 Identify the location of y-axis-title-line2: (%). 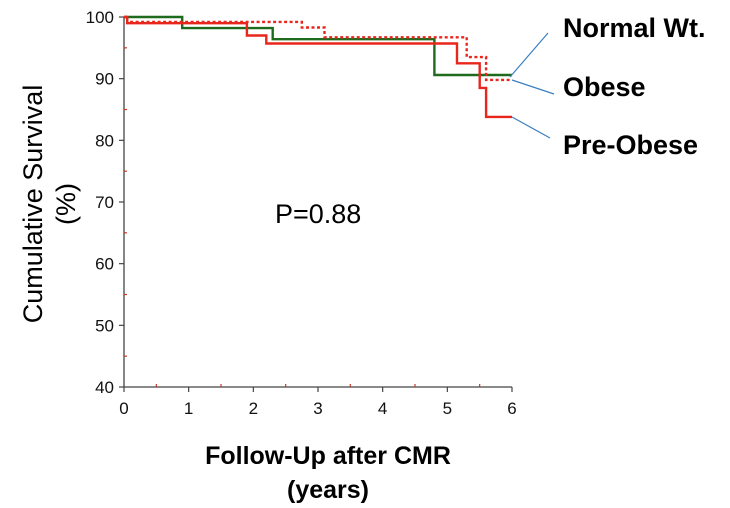
(66, 204).